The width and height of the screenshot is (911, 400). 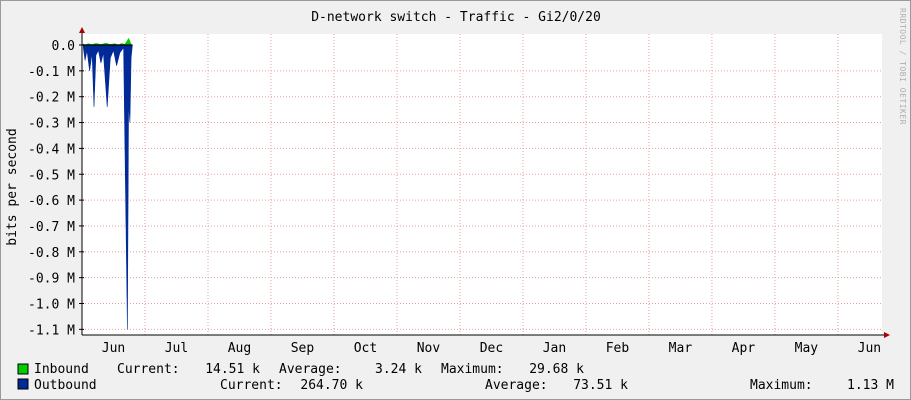 I want to click on inbound-average: 3.24 k, so click(x=398, y=369).